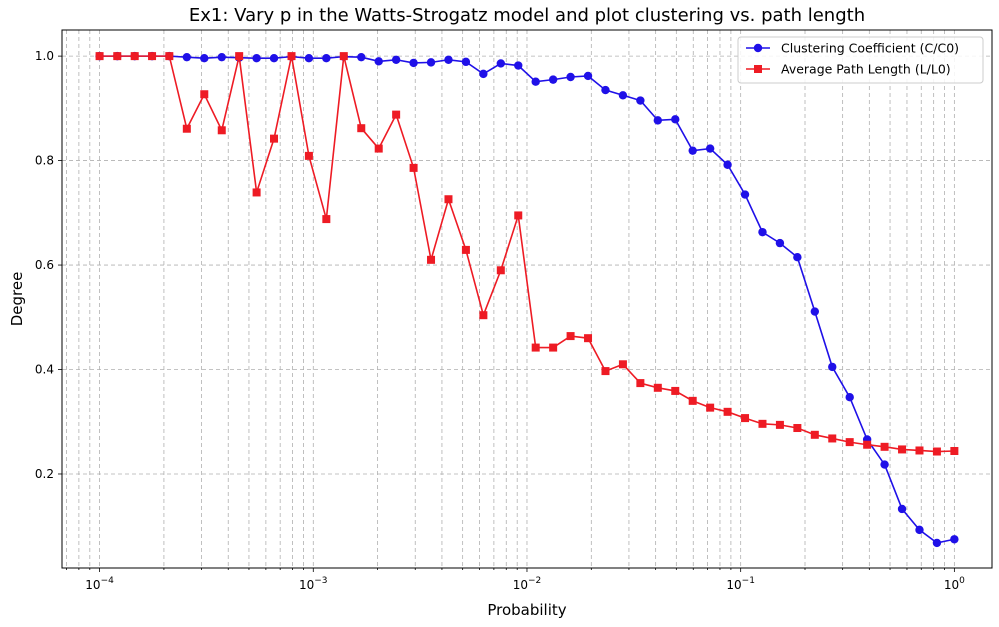 Image resolution: width=999 pixels, height=627 pixels. Describe the element at coordinates (313, 584) in the screenshot. I see `x-tick-label: 10⁻³` at that location.